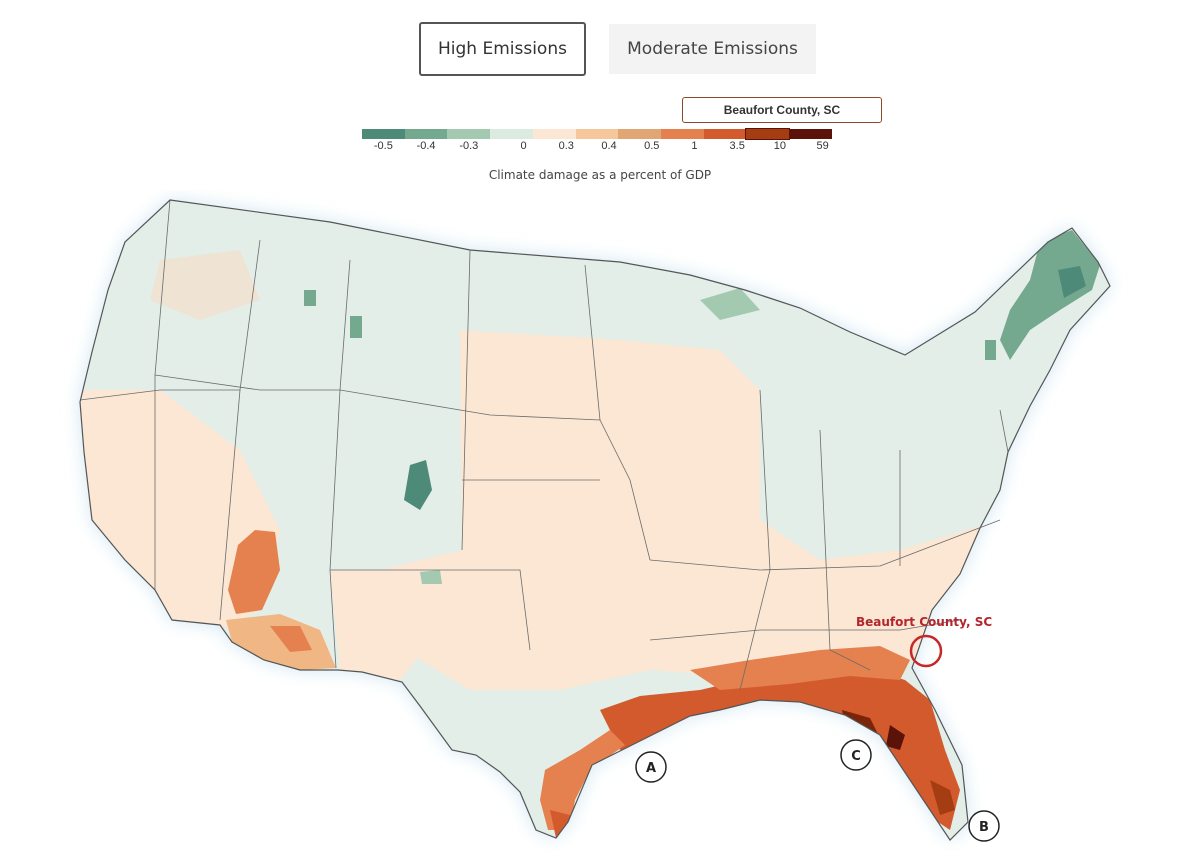 Image resolution: width=1200 pixels, height=861 pixels. I want to click on svg-text: A, so click(651, 768).